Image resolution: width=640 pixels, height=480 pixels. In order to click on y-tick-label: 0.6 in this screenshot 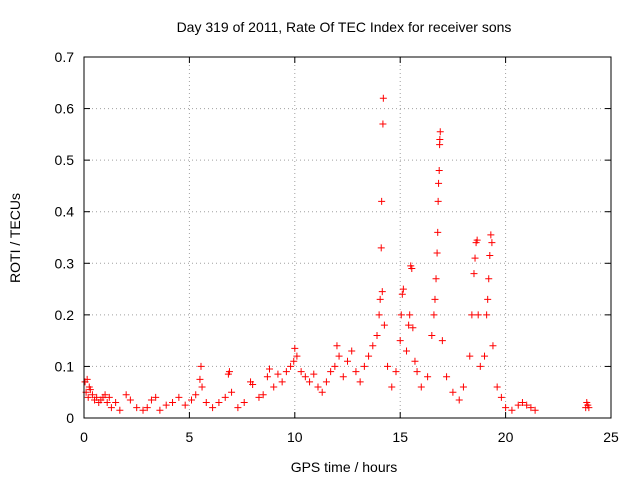, I will do `click(65, 109)`.